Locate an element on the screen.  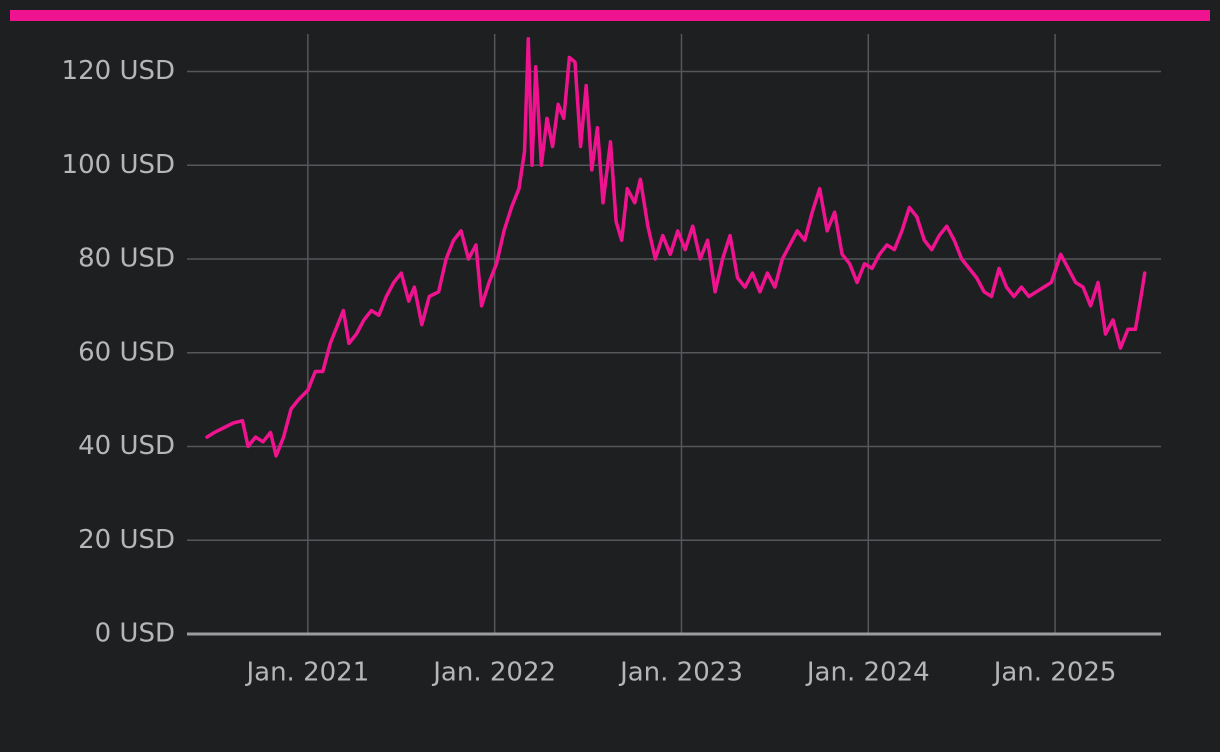
x-tick-label: Jan. 2025 is located at coordinates (1054, 673).